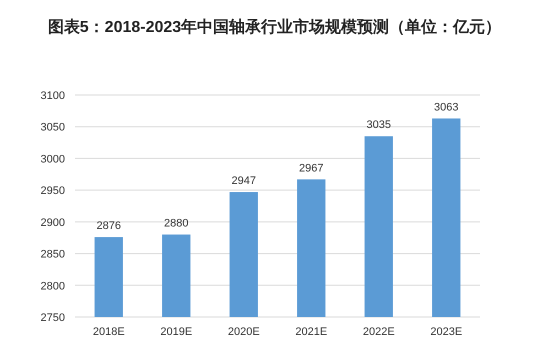 This screenshot has width=549, height=350. What do you see at coordinates (446, 332) in the screenshot?
I see `x-tick-label: 2023E` at bounding box center [446, 332].